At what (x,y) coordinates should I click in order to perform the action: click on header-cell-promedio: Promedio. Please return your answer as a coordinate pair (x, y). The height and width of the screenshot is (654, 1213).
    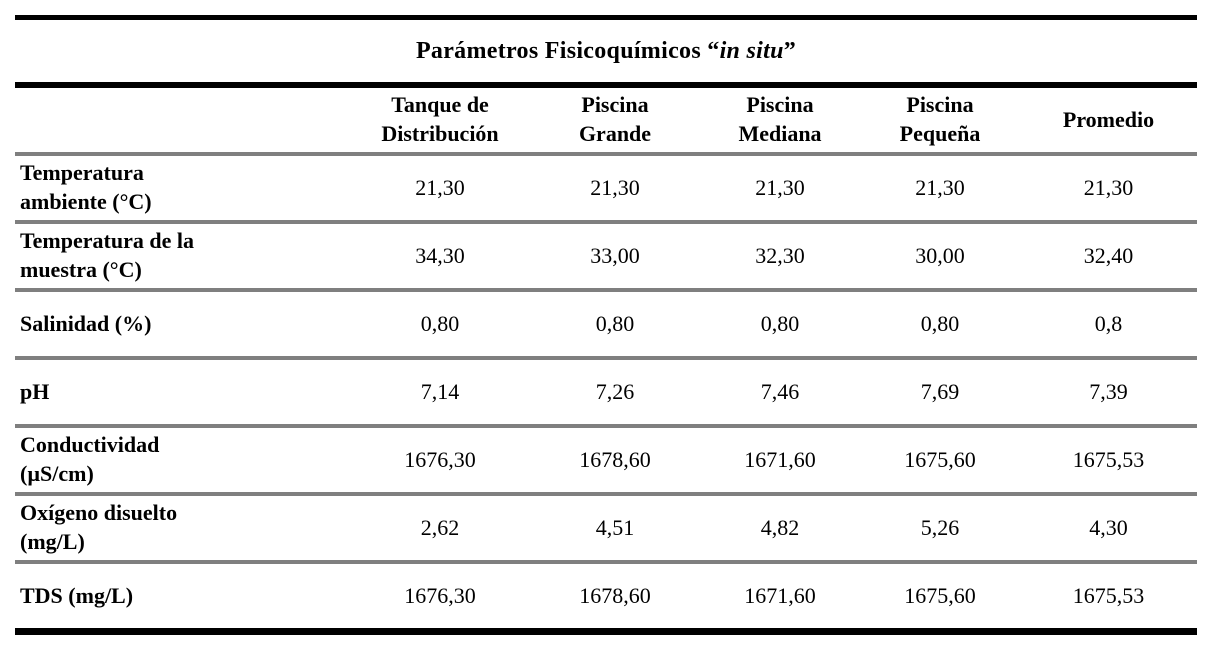
    Looking at the image, I should click on (1108, 122).